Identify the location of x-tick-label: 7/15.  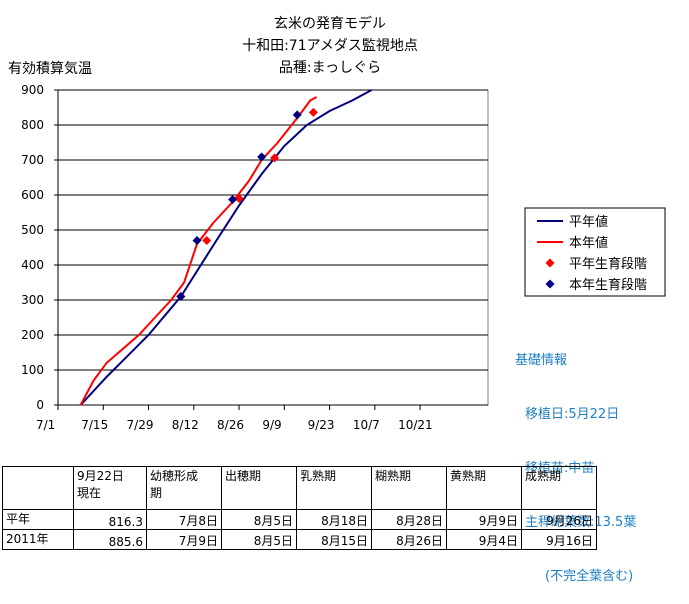
(94, 425).